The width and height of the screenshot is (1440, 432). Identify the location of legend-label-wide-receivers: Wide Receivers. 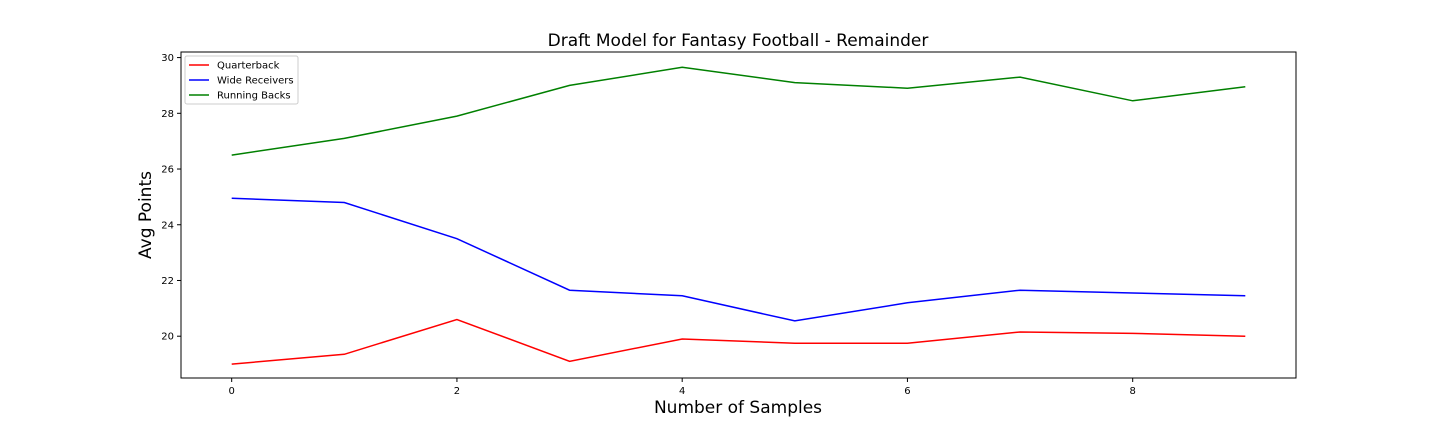
(255, 81).